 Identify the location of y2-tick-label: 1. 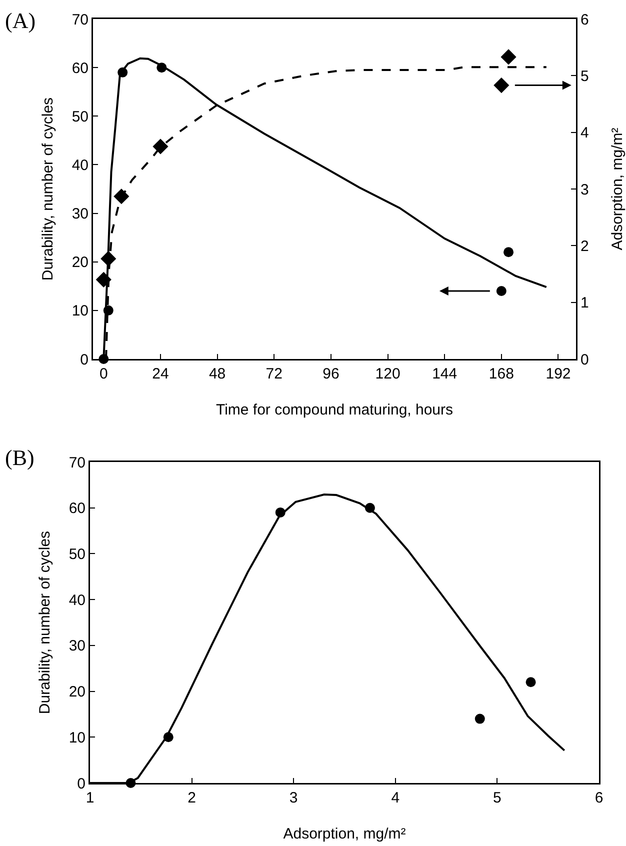
(584, 303).